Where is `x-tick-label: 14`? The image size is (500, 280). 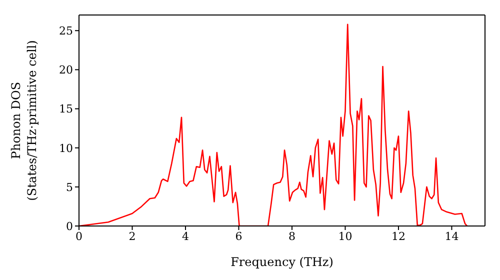 x-tick-label: 14 is located at coordinates (451, 236).